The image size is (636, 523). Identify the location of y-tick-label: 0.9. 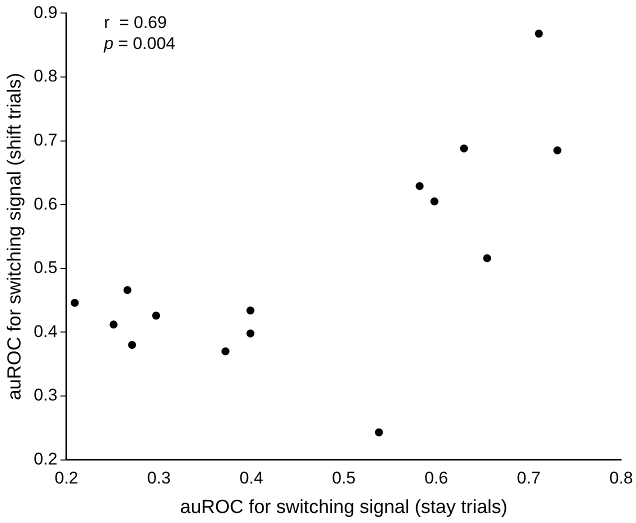
(46, 12).